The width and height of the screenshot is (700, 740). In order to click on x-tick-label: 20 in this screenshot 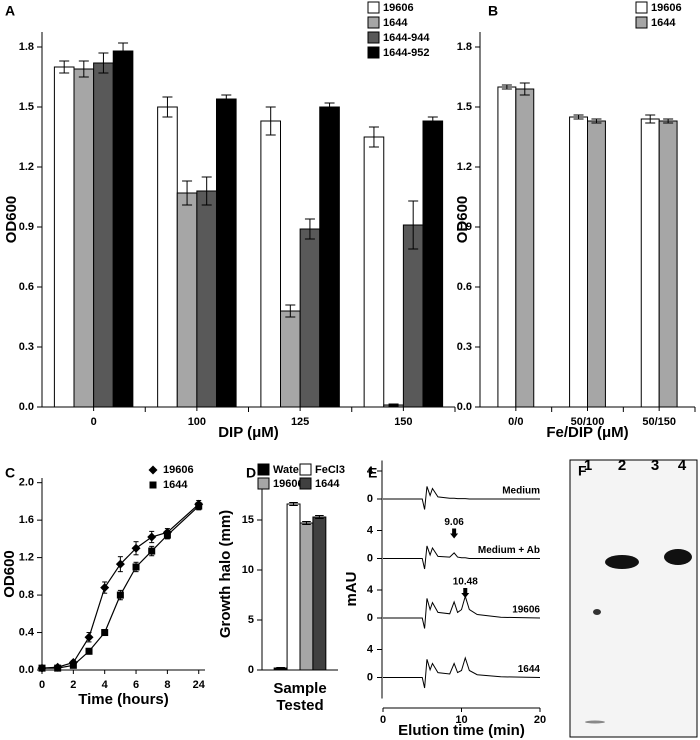, I will do `click(540, 720)`.